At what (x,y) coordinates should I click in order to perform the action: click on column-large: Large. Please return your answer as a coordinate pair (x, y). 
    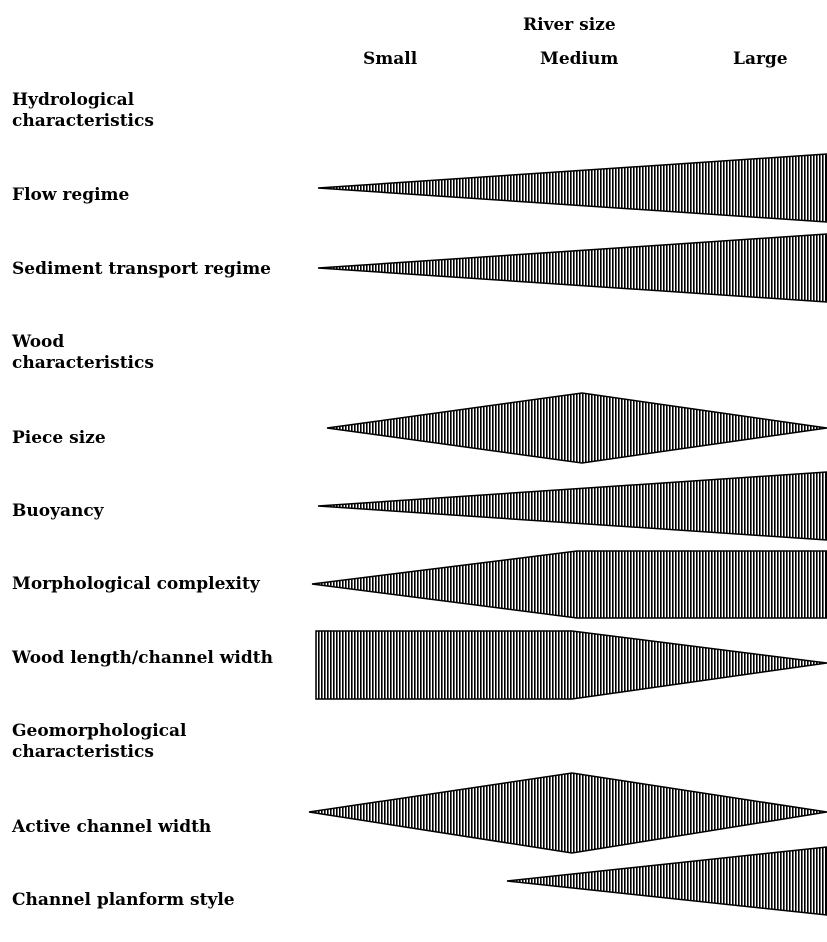
    Looking at the image, I should click on (760, 59).